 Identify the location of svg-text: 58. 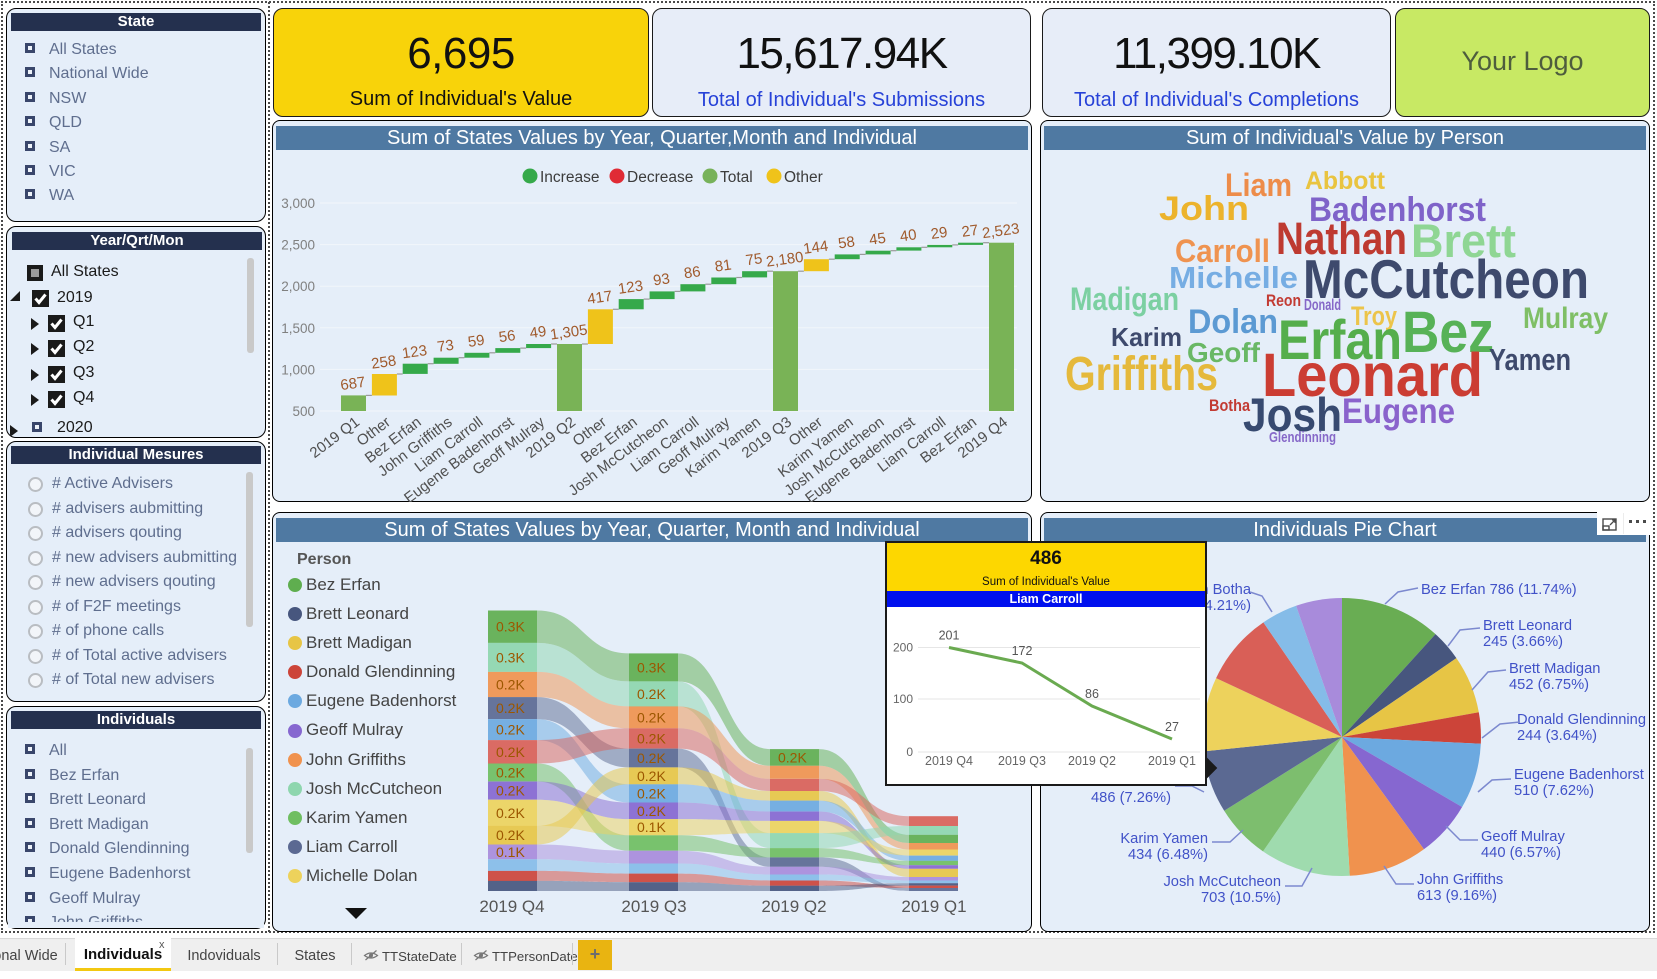
(846, 242).